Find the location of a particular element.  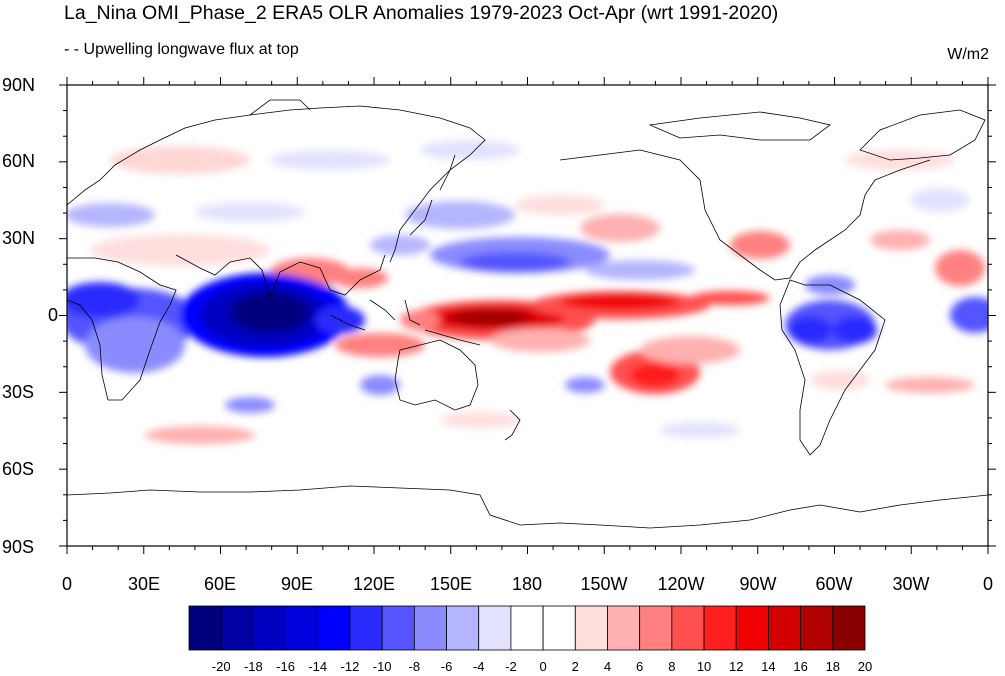

lon-label-60e: 60E is located at coordinates (220, 584).